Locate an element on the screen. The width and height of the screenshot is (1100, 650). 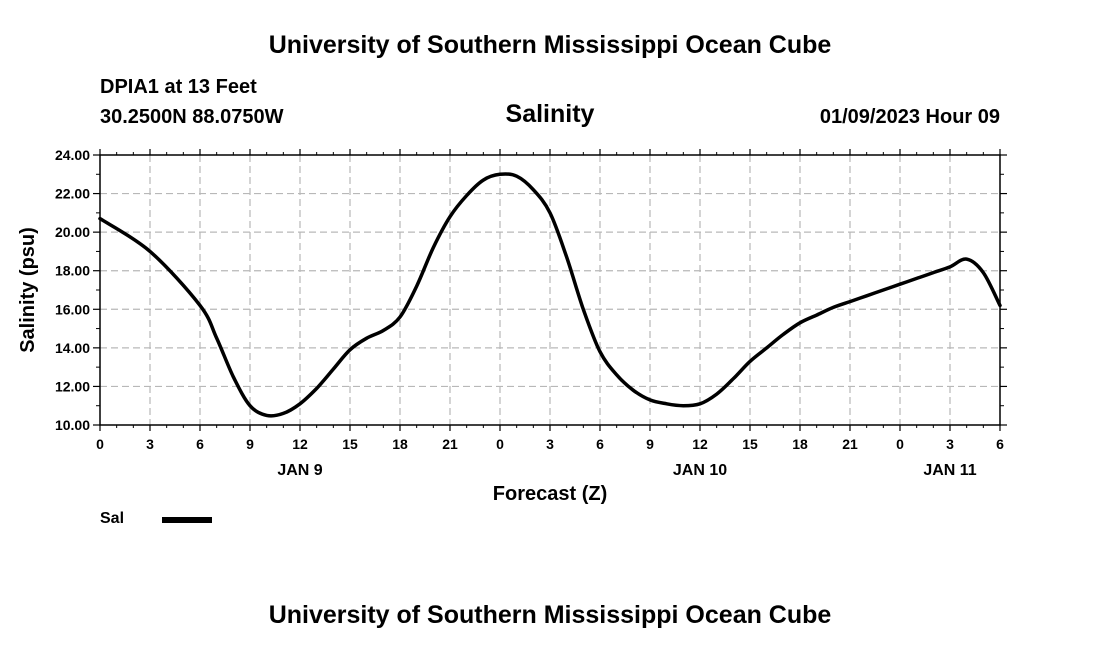
y-tick-label: 18.00 is located at coordinates (72, 271).